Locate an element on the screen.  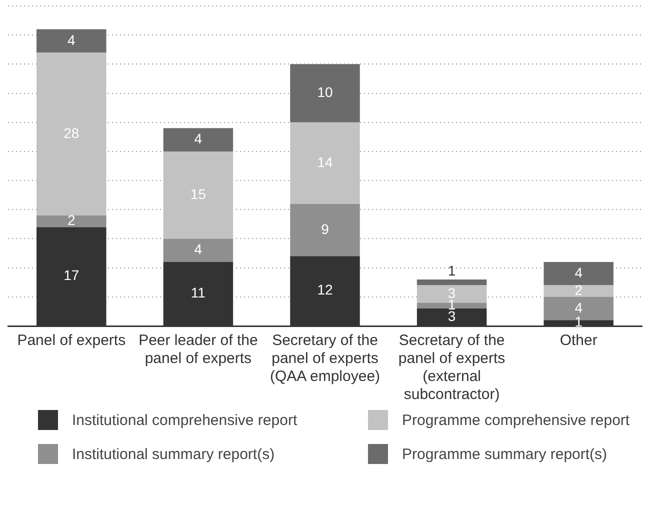
data-label: 9 is located at coordinates (325, 228).